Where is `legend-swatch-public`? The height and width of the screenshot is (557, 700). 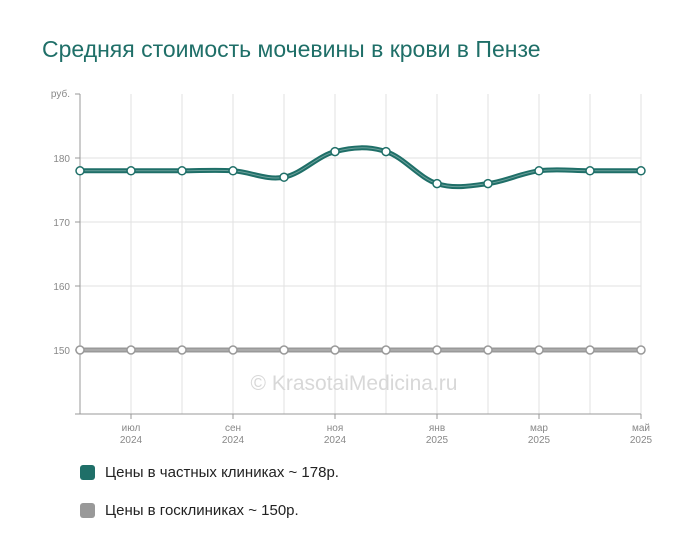 legend-swatch-public is located at coordinates (87, 510).